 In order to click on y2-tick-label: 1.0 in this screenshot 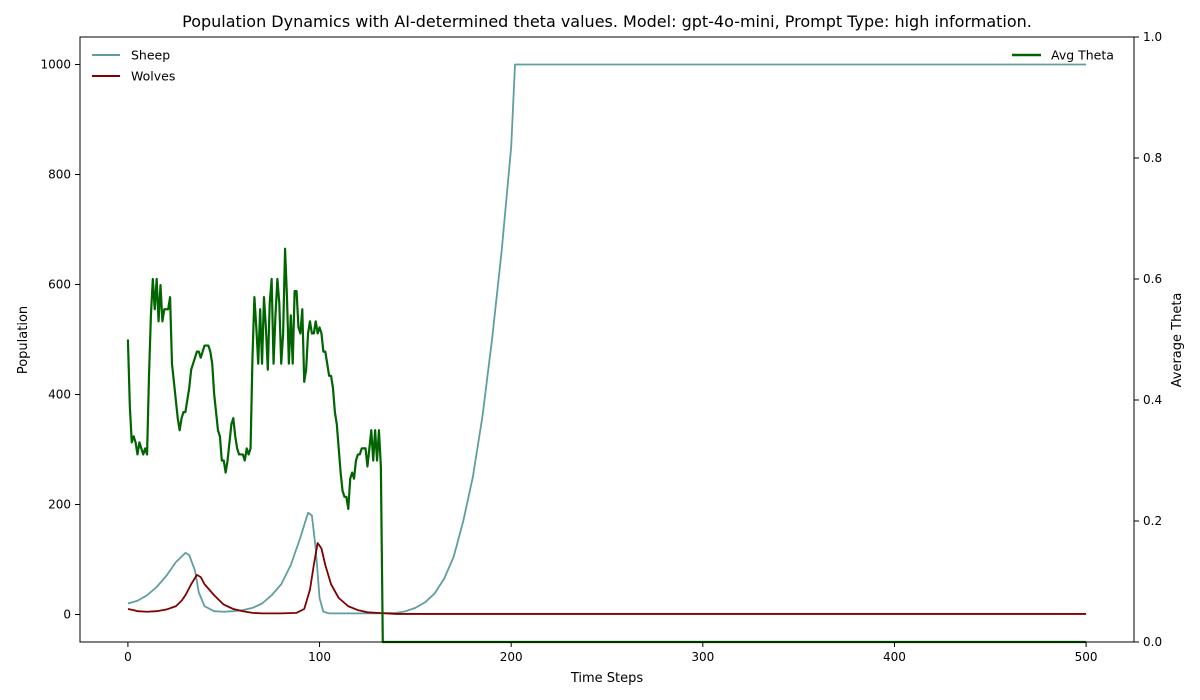, I will do `click(1152, 37)`.